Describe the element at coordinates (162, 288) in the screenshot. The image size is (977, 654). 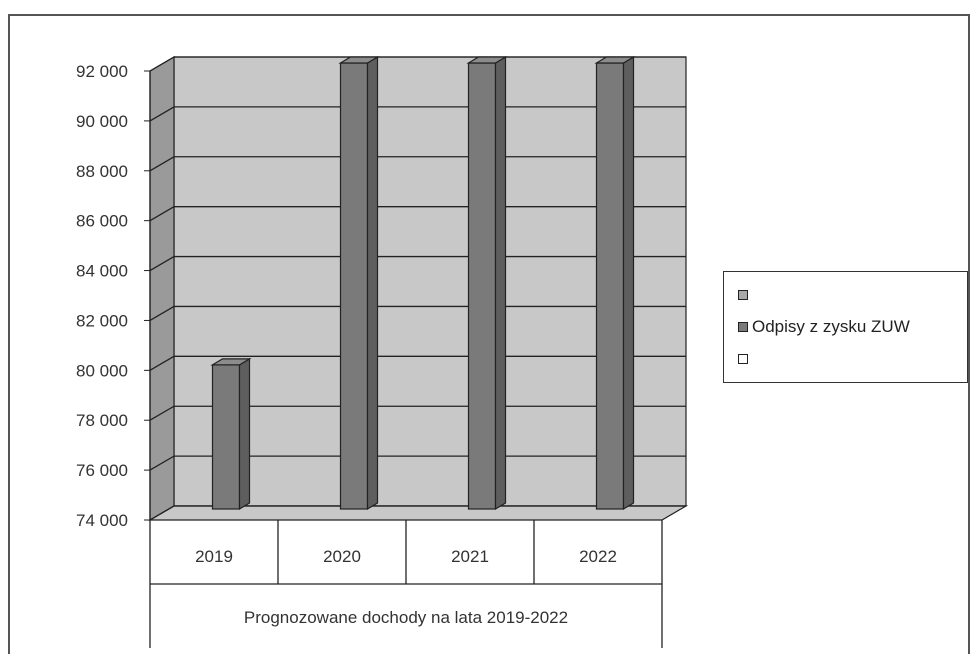
I see `side-wall` at that location.